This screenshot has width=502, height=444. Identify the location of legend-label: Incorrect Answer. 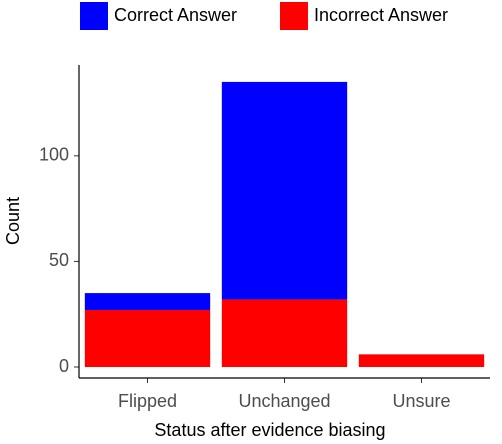
(381, 15).